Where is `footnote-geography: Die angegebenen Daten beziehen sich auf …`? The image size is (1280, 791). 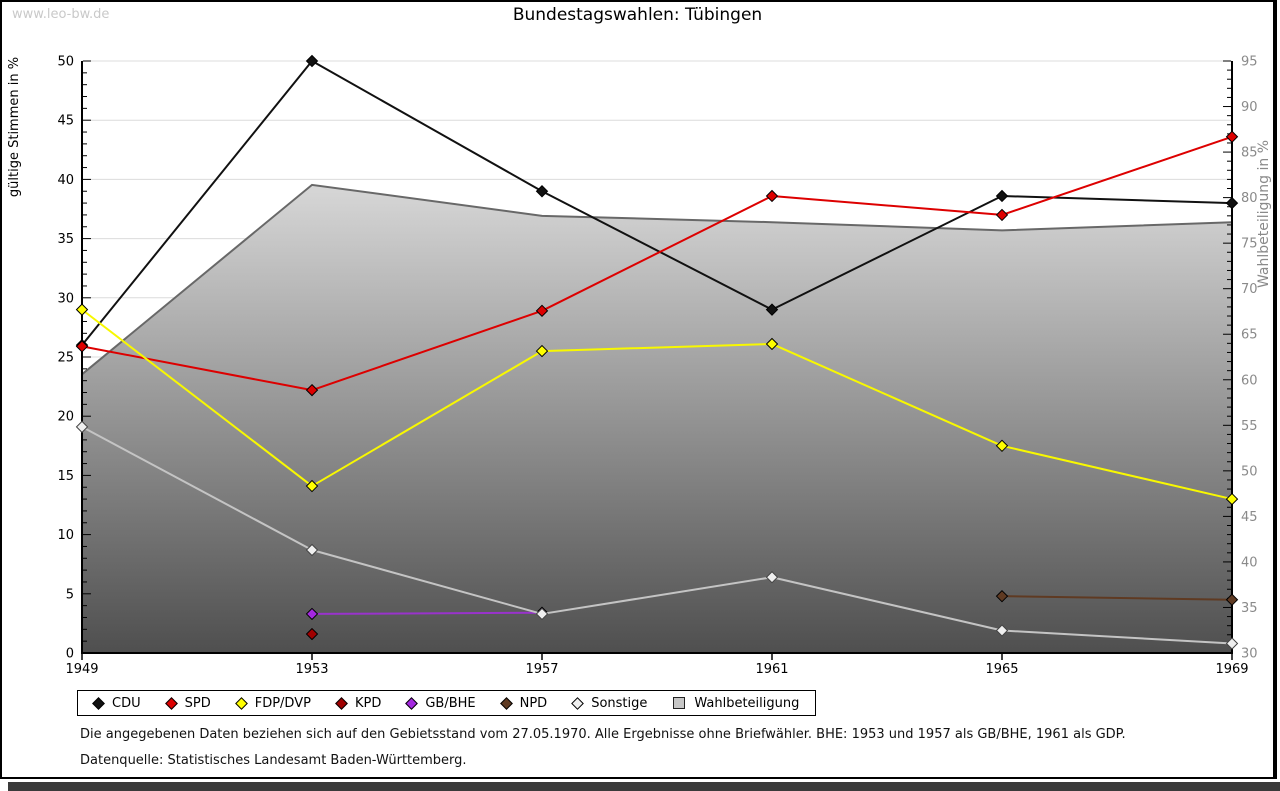 footnote-geography: Die angegebenen Daten beziehen sich auf … is located at coordinates (603, 734).